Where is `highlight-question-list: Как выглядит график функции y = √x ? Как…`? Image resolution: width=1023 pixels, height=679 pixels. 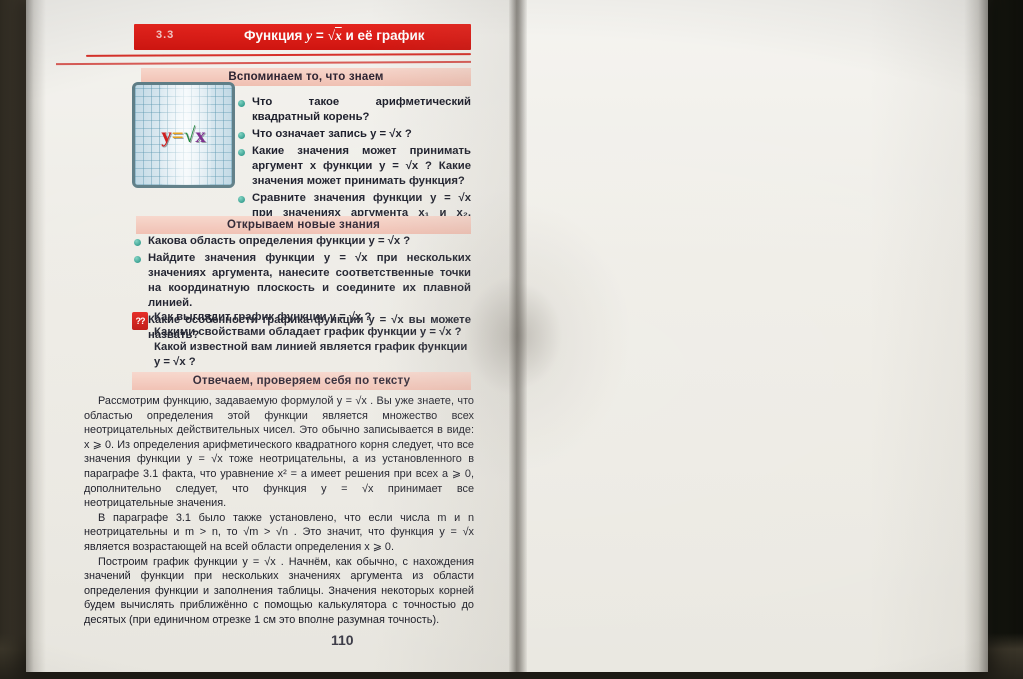
highlight-question-list: Как выглядит график функции y = √x ? Как… is located at coordinates (312, 340).